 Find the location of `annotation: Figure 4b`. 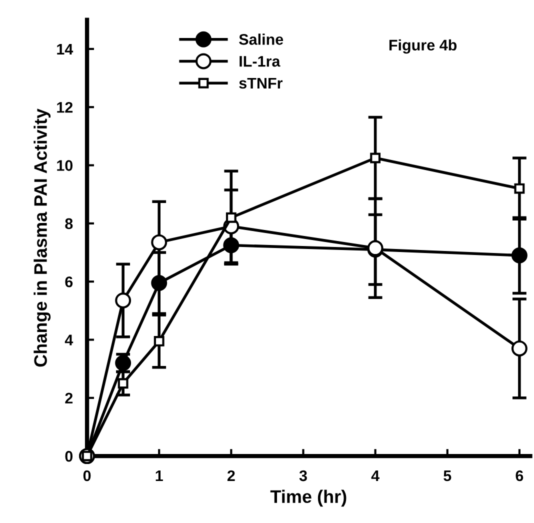

annotation: Figure 4b is located at coordinates (423, 46).